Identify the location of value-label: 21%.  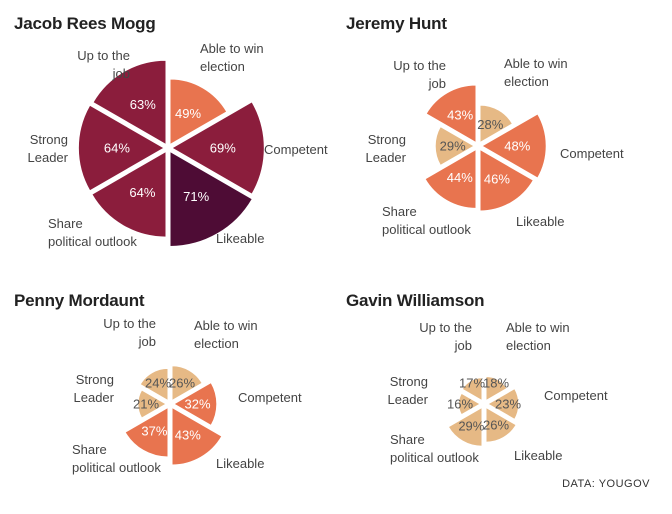
(146, 404).